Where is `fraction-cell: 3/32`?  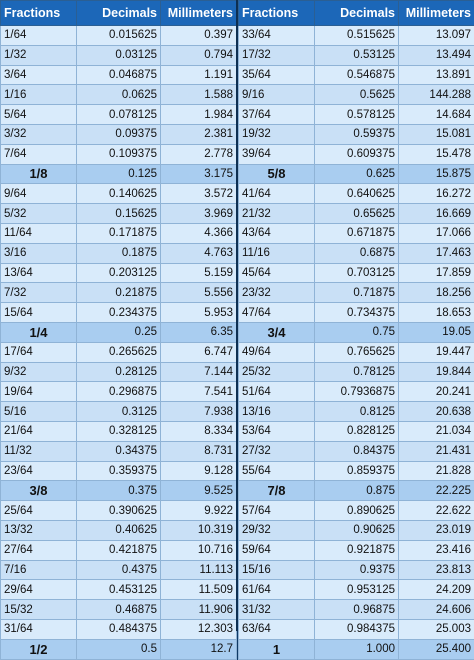 fraction-cell: 3/32 is located at coordinates (39, 134).